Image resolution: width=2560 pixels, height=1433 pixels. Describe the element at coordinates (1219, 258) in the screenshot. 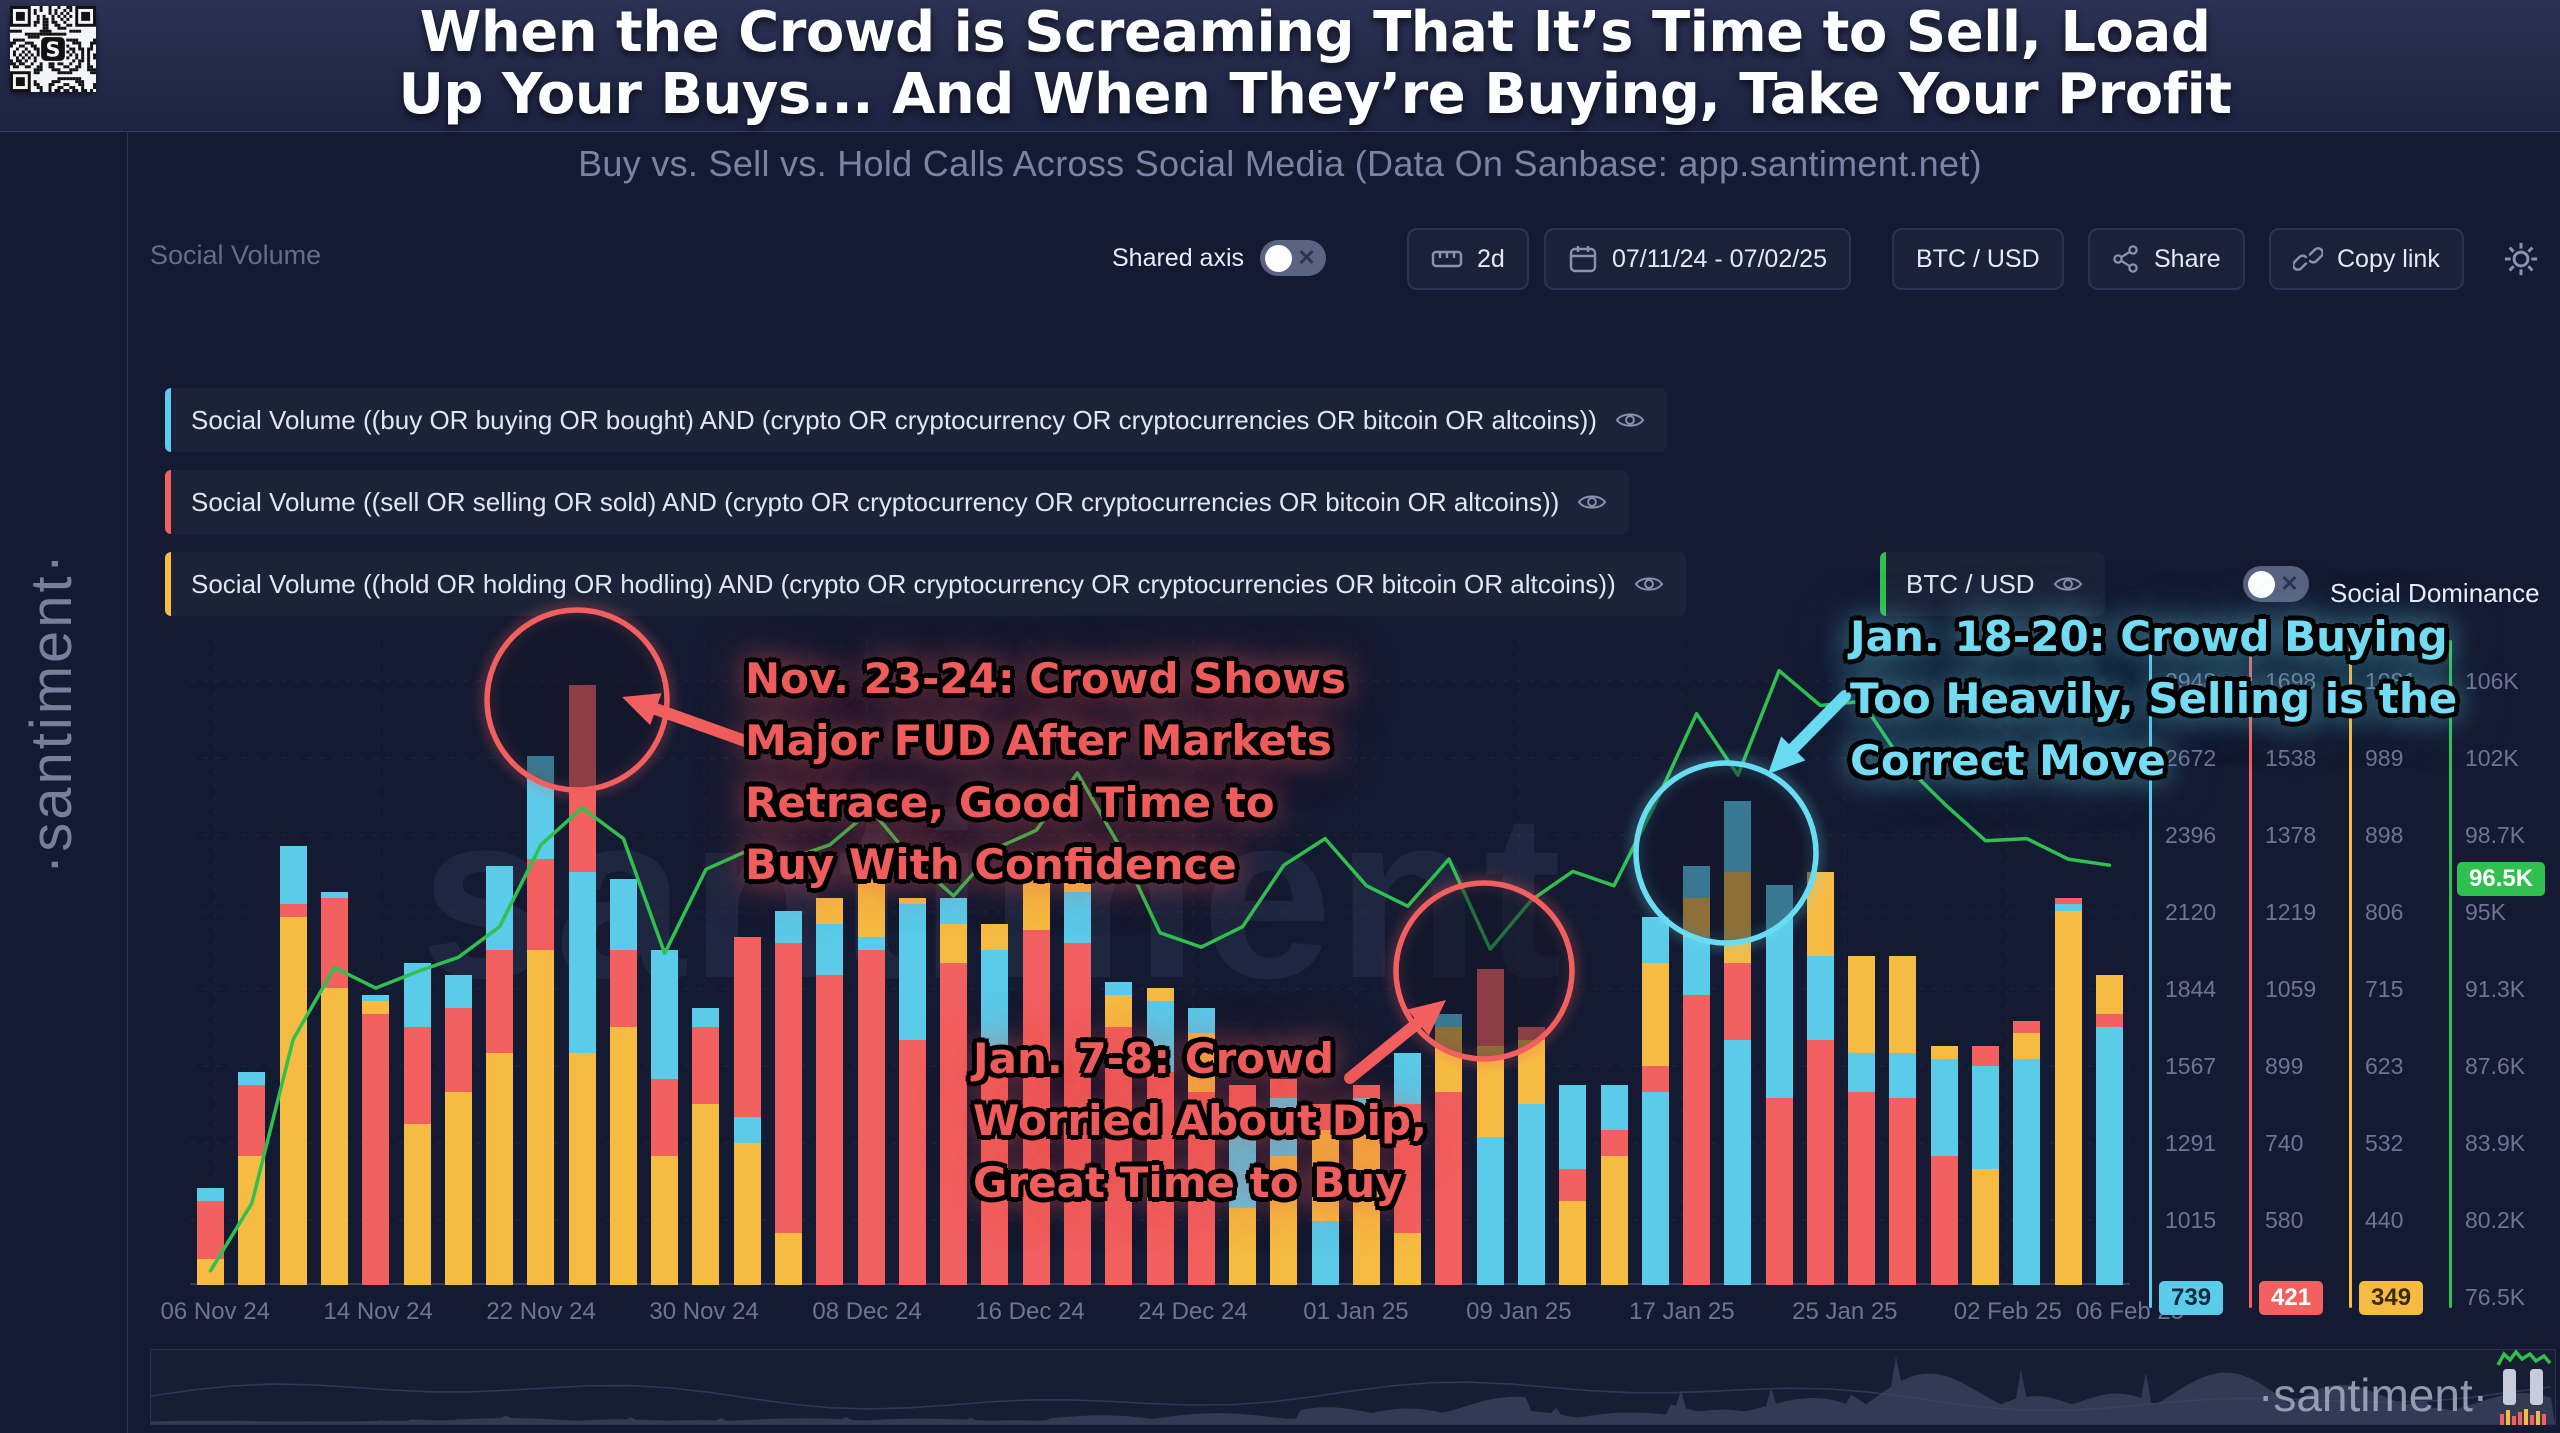

I see `shared-axis-control: Shared axis ✕` at that location.